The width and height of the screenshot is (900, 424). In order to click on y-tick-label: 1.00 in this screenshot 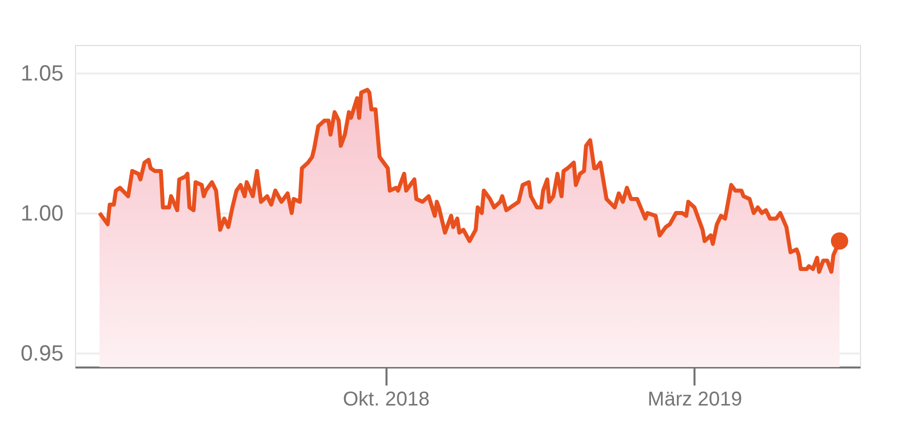, I will do `click(42, 213)`.